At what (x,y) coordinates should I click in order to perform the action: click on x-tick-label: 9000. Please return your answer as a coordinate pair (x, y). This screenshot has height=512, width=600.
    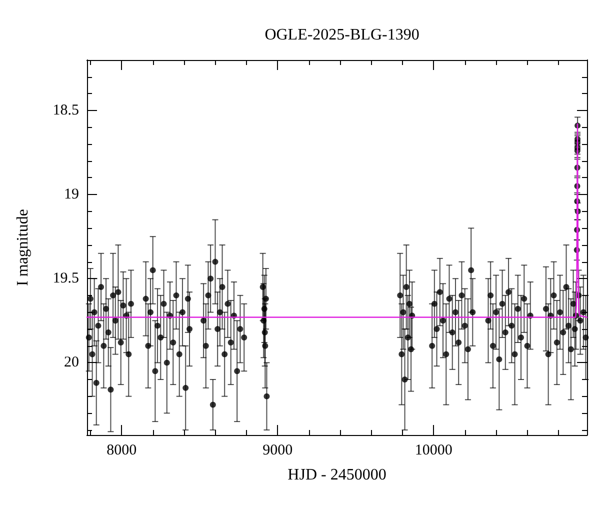
    Looking at the image, I should click on (277, 450).